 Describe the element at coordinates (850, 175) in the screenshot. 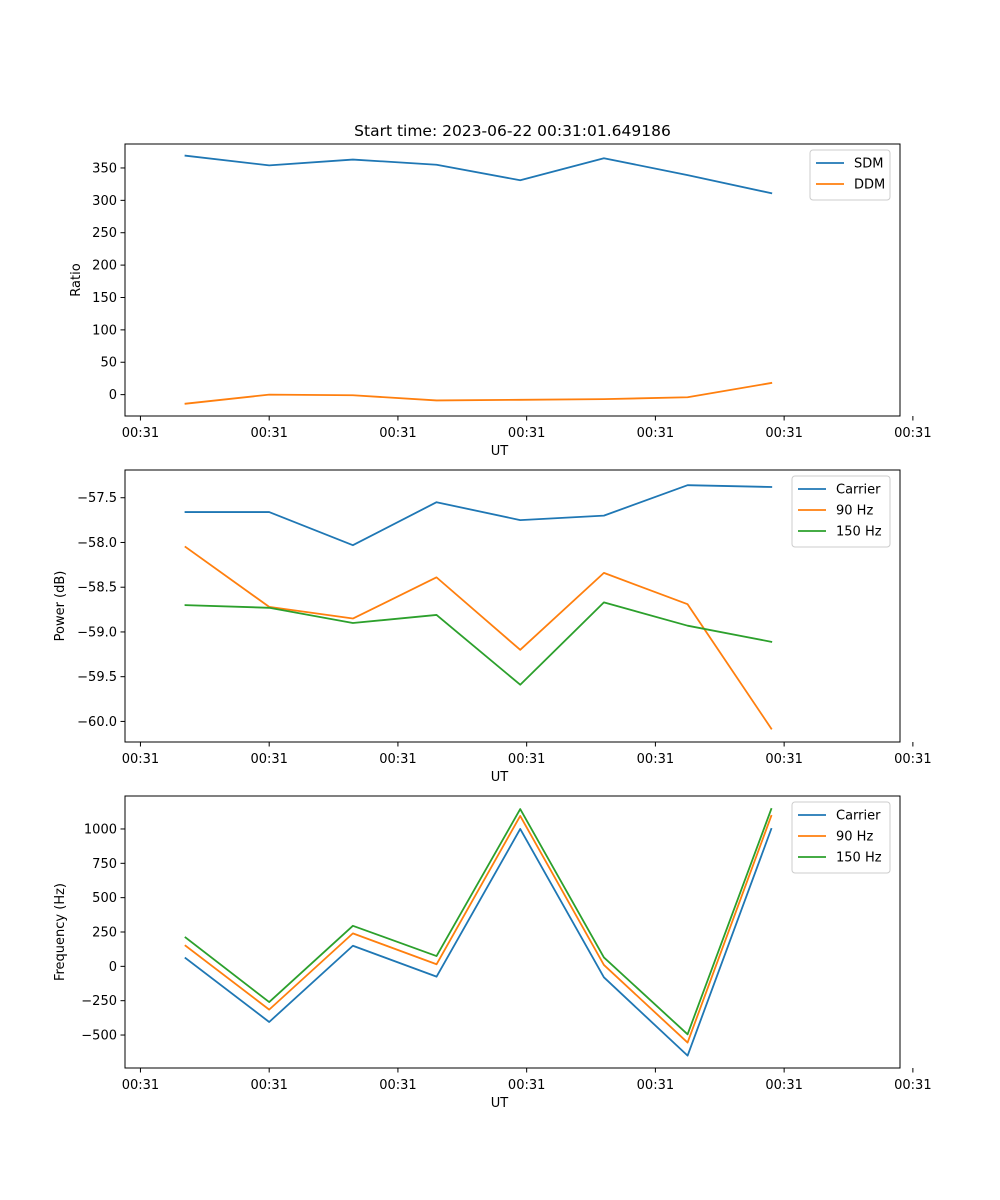

I see `legend: SDM DDM` at that location.